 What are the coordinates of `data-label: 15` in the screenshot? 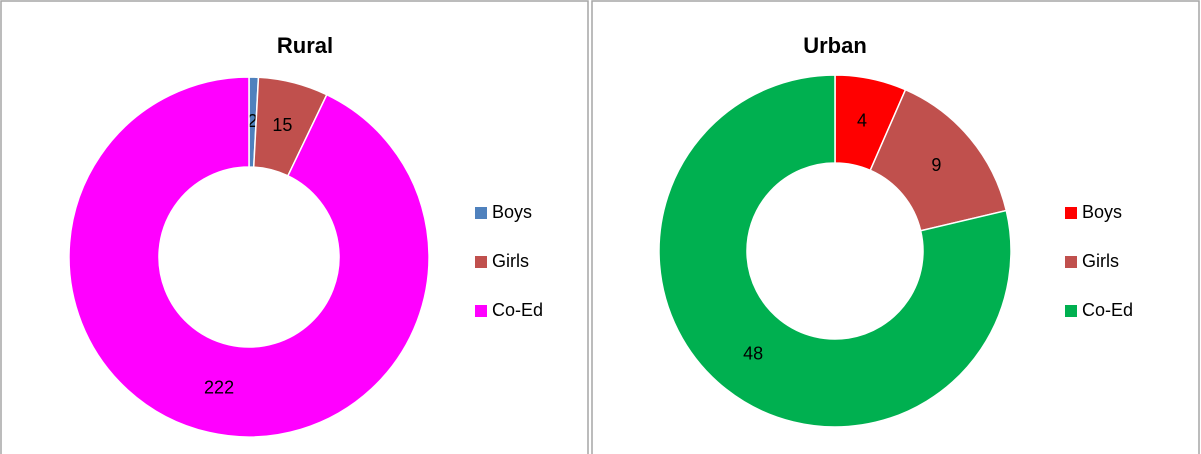 It's located at (282, 125).